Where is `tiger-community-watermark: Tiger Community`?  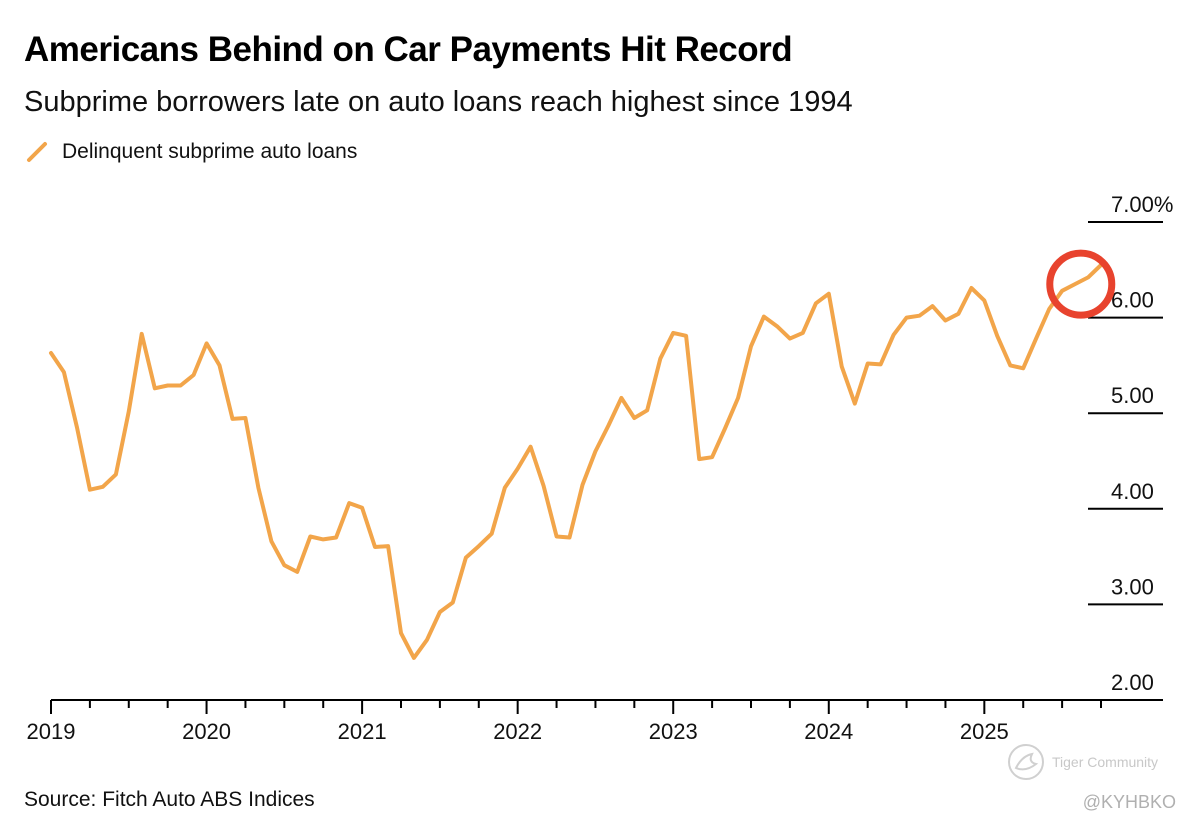
tiger-community-watermark: Tiger Community is located at coordinates (1082, 762).